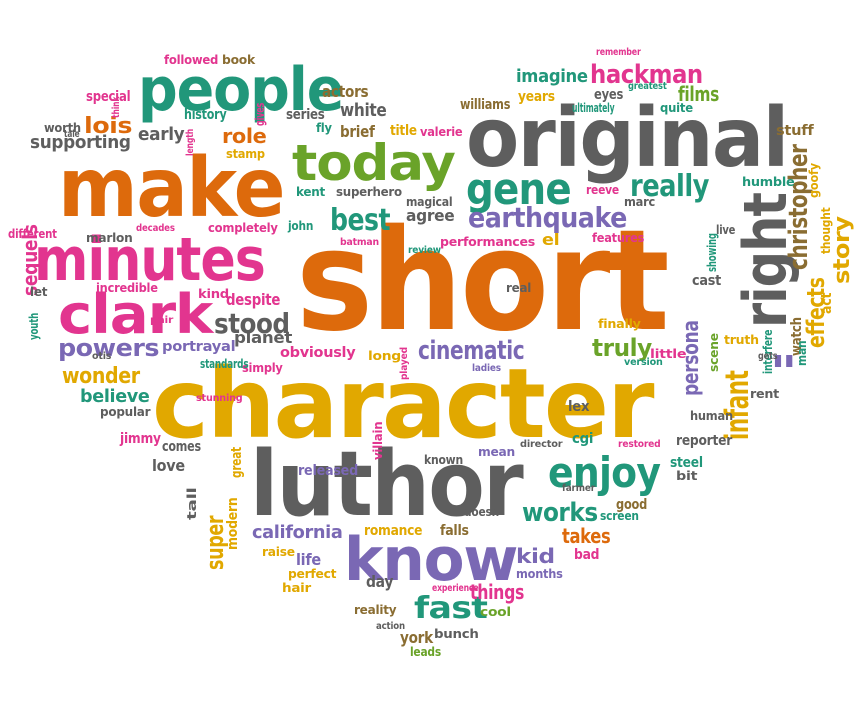 The width and height of the screenshot is (864, 720). I want to click on word: little, so click(668, 354).